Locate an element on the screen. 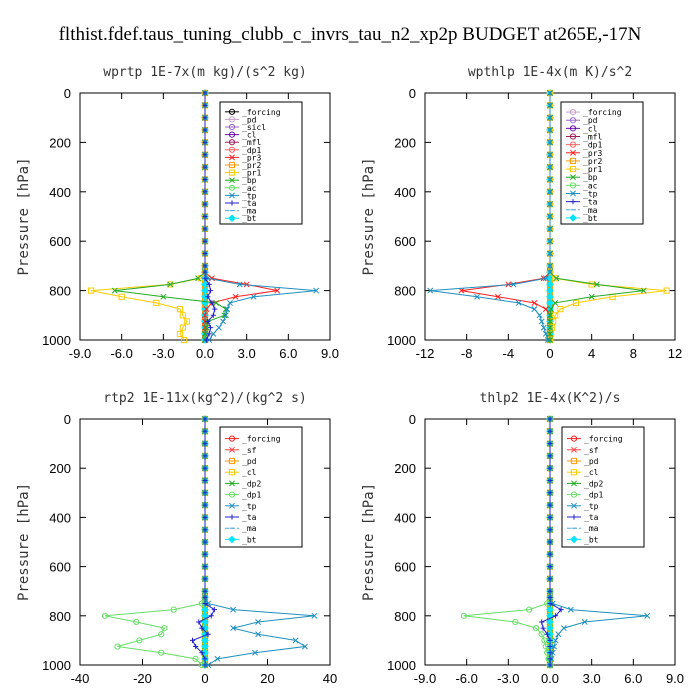  y-tick-label: 800 is located at coordinates (405, 291).